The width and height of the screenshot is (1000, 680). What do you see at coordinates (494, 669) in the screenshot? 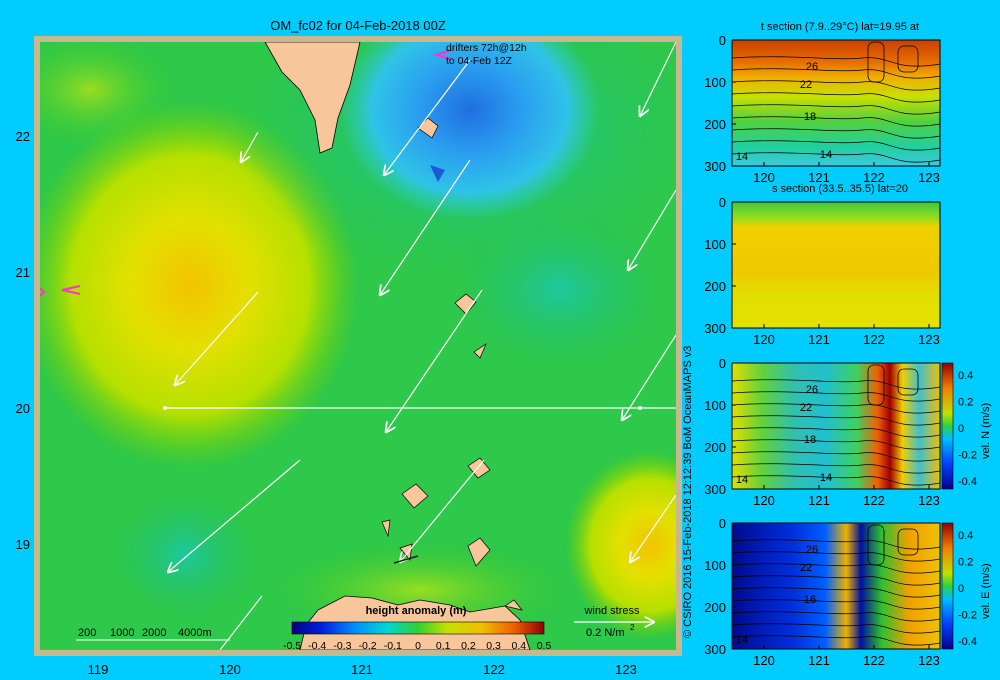
I see `lon-tick-label: 122` at bounding box center [494, 669].